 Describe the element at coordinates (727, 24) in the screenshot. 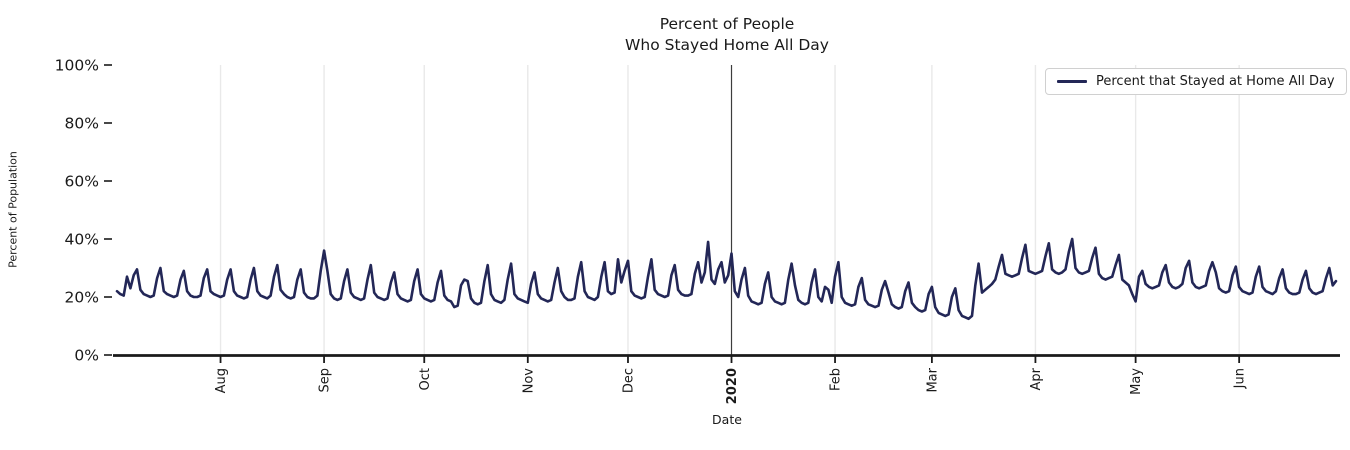

I see `chart-title-line1: Percent of People` at that location.